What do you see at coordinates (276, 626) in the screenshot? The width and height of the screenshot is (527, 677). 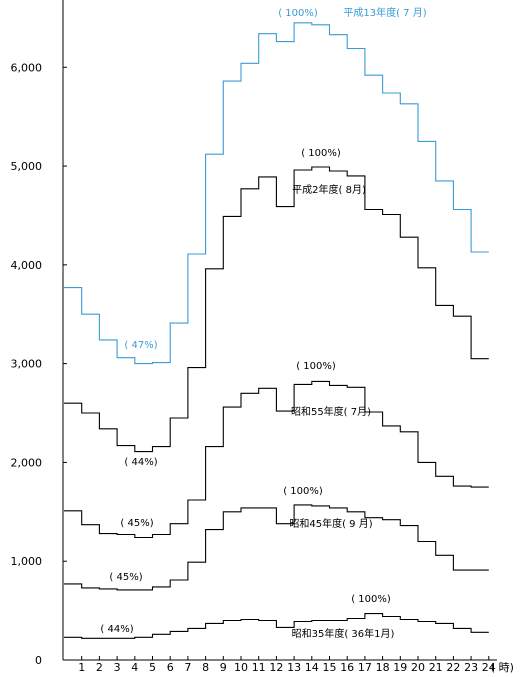 I see `series-s35-january` at bounding box center [276, 626].